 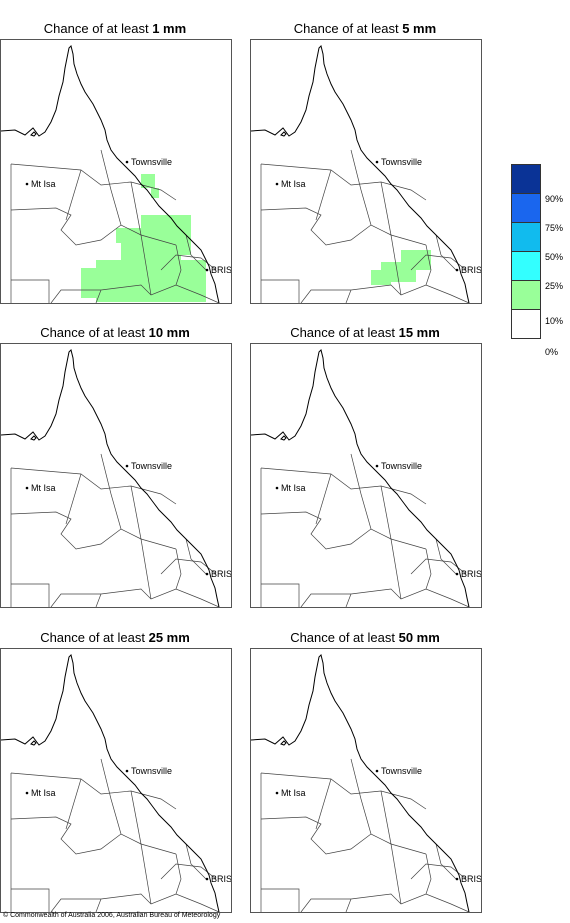 I want to click on panel-title-amount: 15 mm, so click(x=419, y=332).